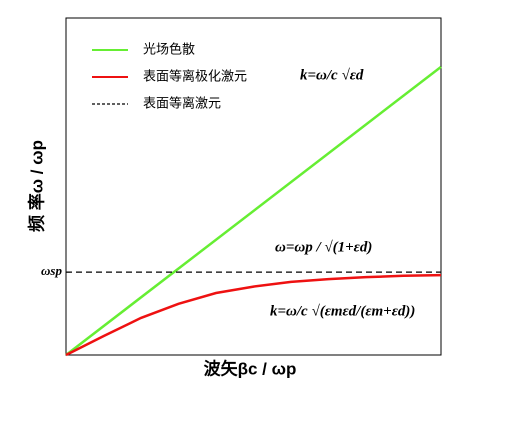  I want to click on legend-label: 光场色散, so click(169, 48).